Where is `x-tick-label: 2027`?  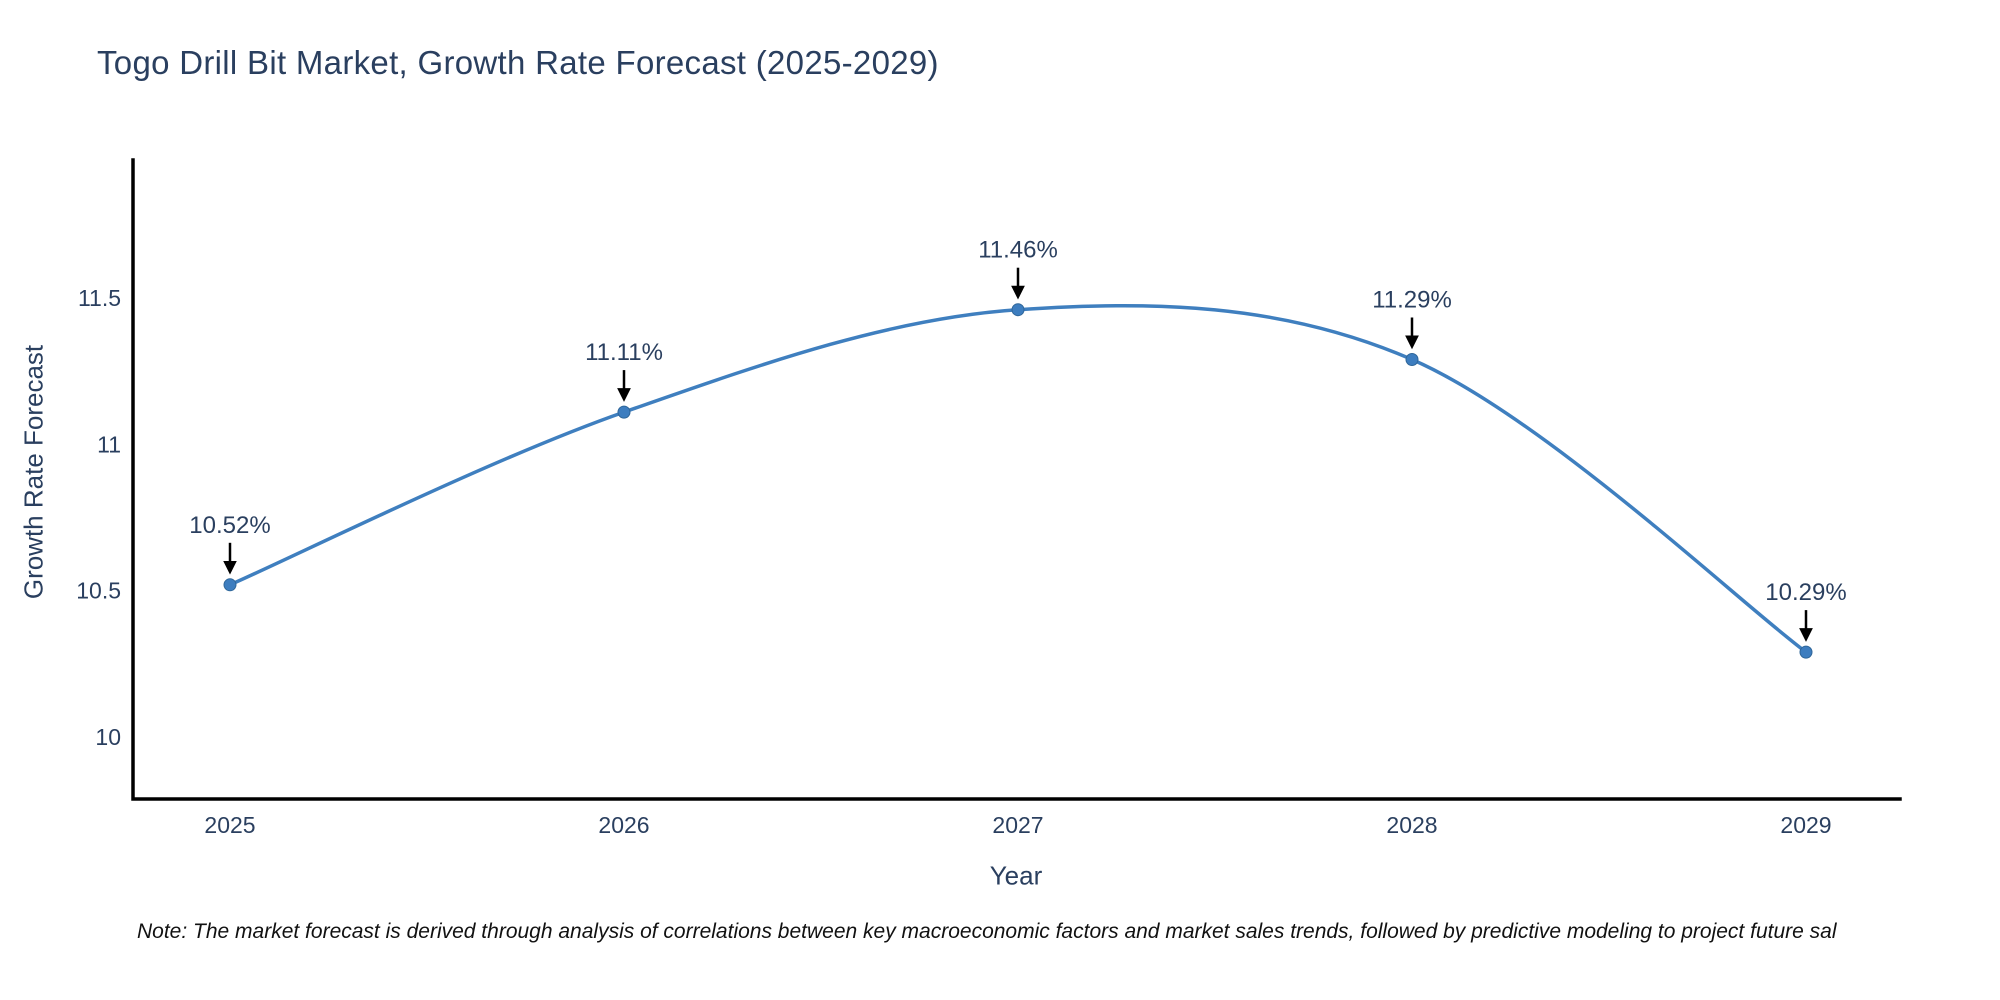
x-tick-label: 2027 is located at coordinates (1017, 825).